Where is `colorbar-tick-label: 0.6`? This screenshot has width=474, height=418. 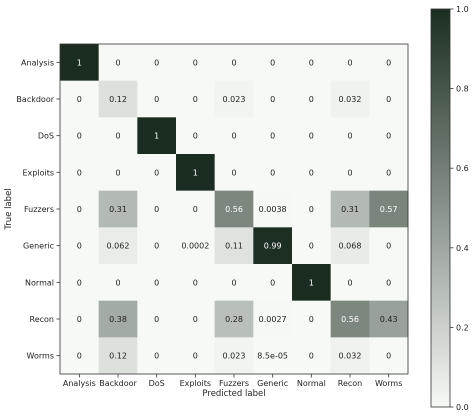 colorbar-tick-label: 0.6 is located at coordinates (462, 168).